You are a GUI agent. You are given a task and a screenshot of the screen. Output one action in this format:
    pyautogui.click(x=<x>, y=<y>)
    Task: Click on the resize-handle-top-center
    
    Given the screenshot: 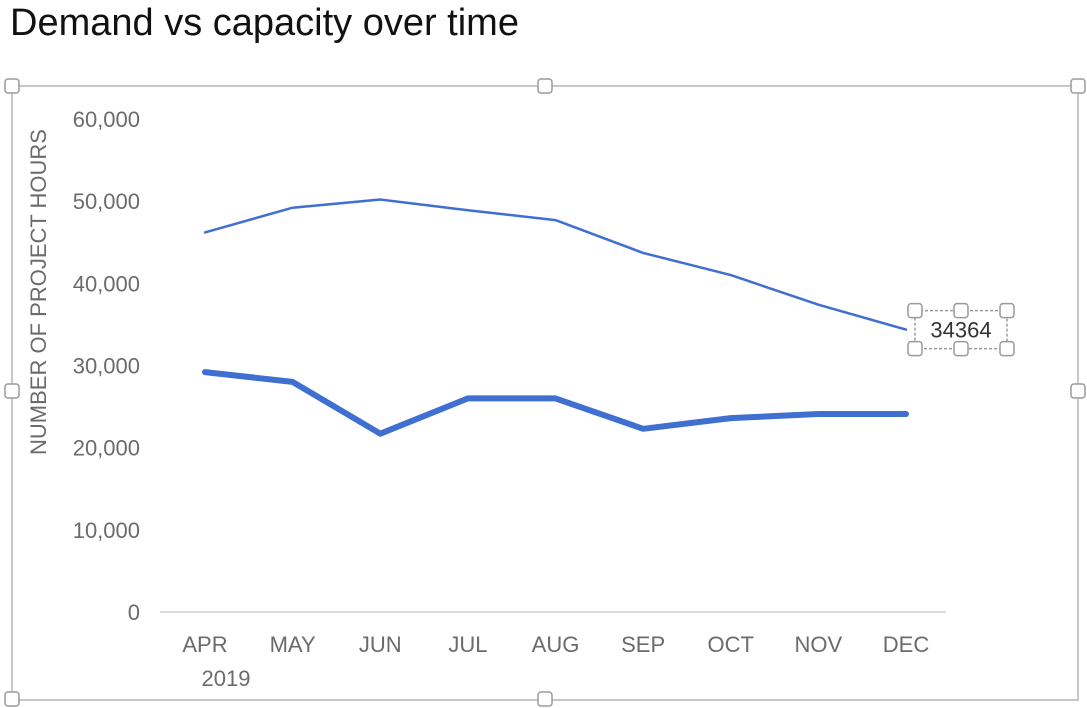 What is the action you would take?
    pyautogui.click(x=545, y=86)
    